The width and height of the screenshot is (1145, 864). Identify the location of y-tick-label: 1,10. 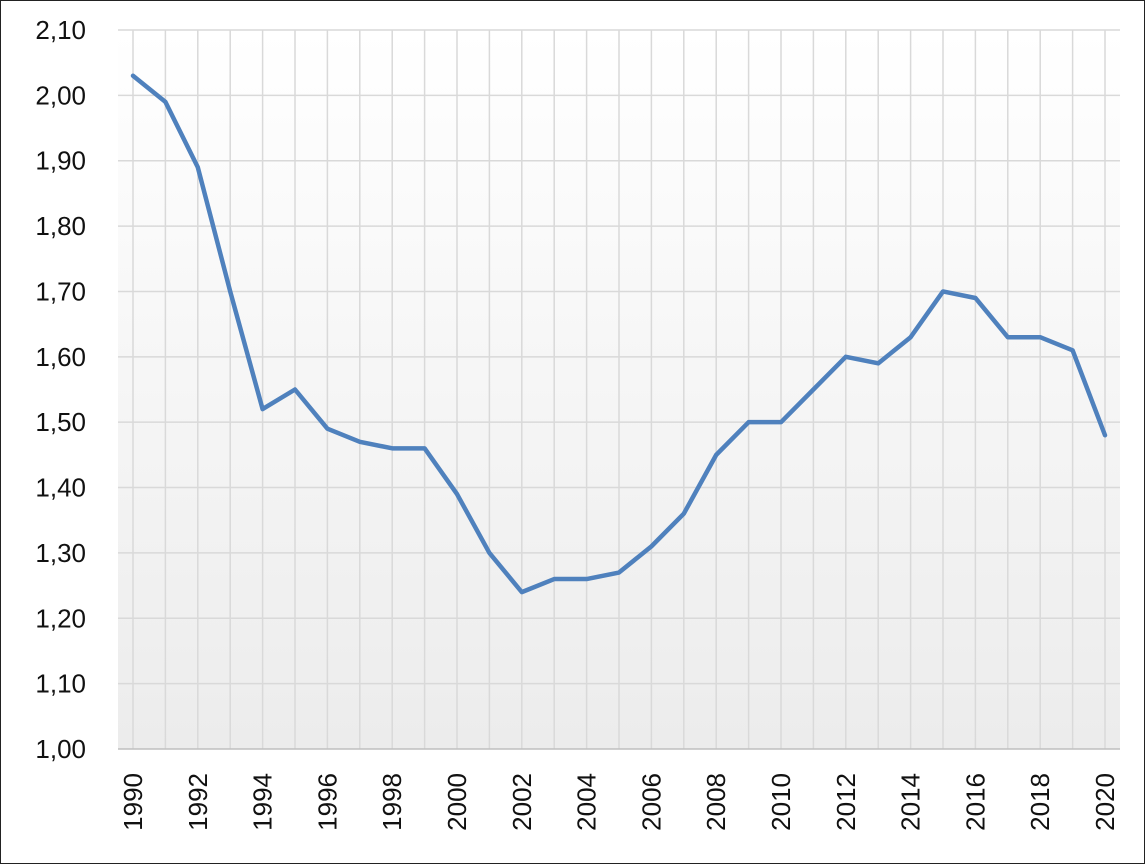
(60, 684).